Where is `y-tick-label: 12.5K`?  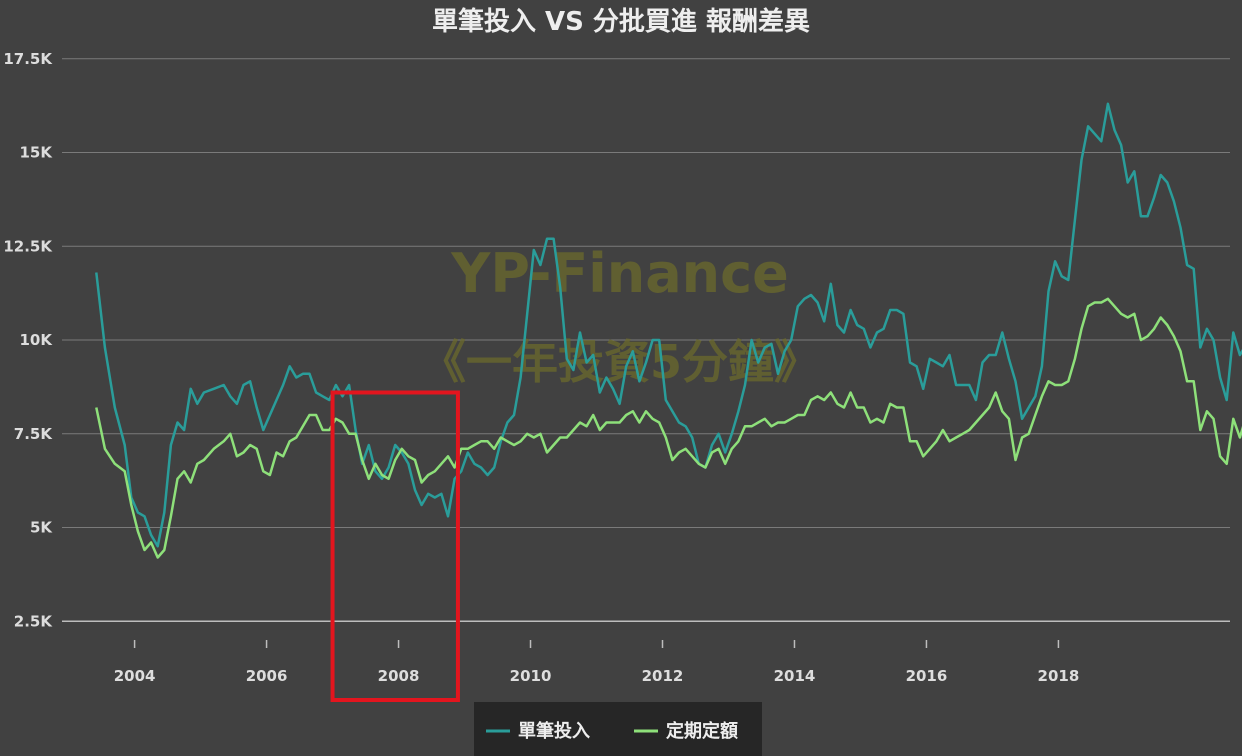
y-tick-label: 12.5K is located at coordinates (28, 246).